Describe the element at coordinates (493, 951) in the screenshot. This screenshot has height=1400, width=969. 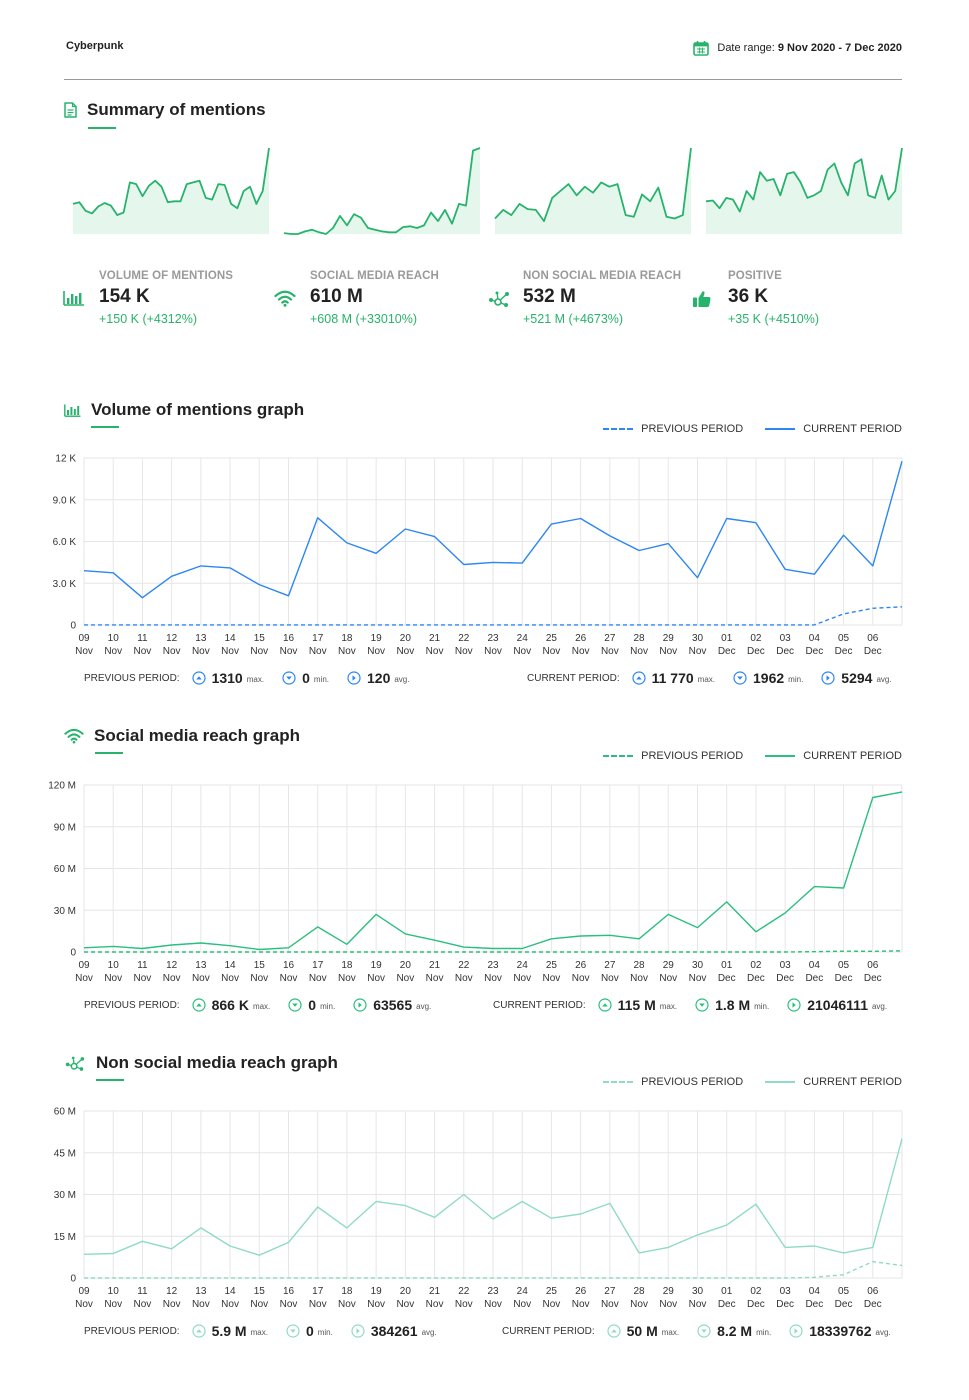
I see `series-previous-period` at that location.